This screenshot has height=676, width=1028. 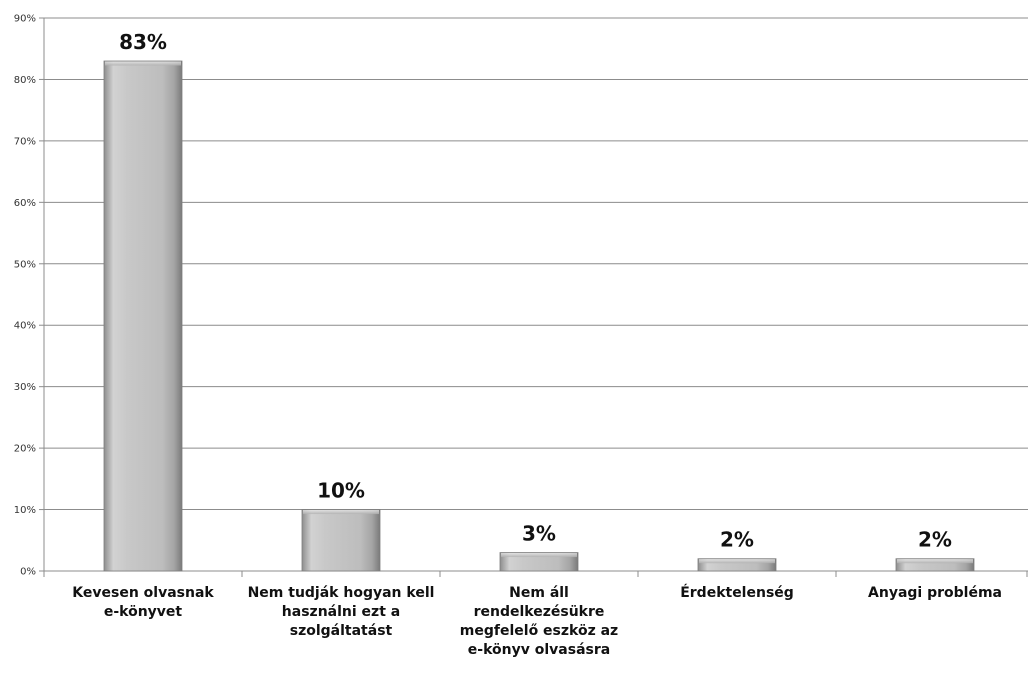 I want to click on data-label: 3%, so click(x=539, y=534).